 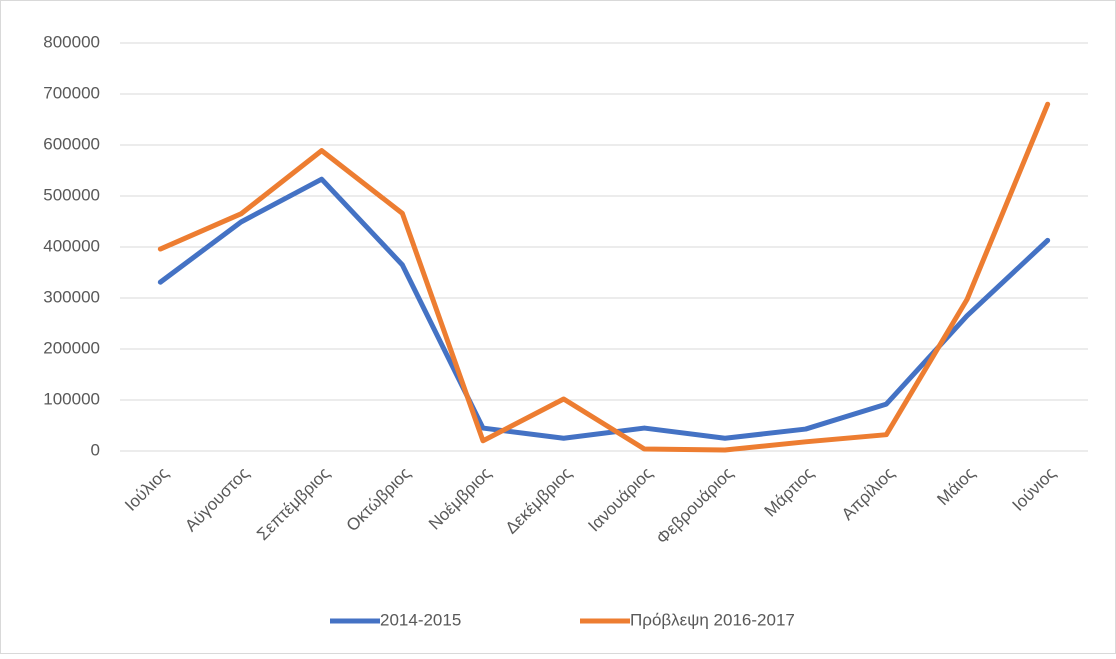 I want to click on y-tick-label: 500000, so click(x=71, y=194).